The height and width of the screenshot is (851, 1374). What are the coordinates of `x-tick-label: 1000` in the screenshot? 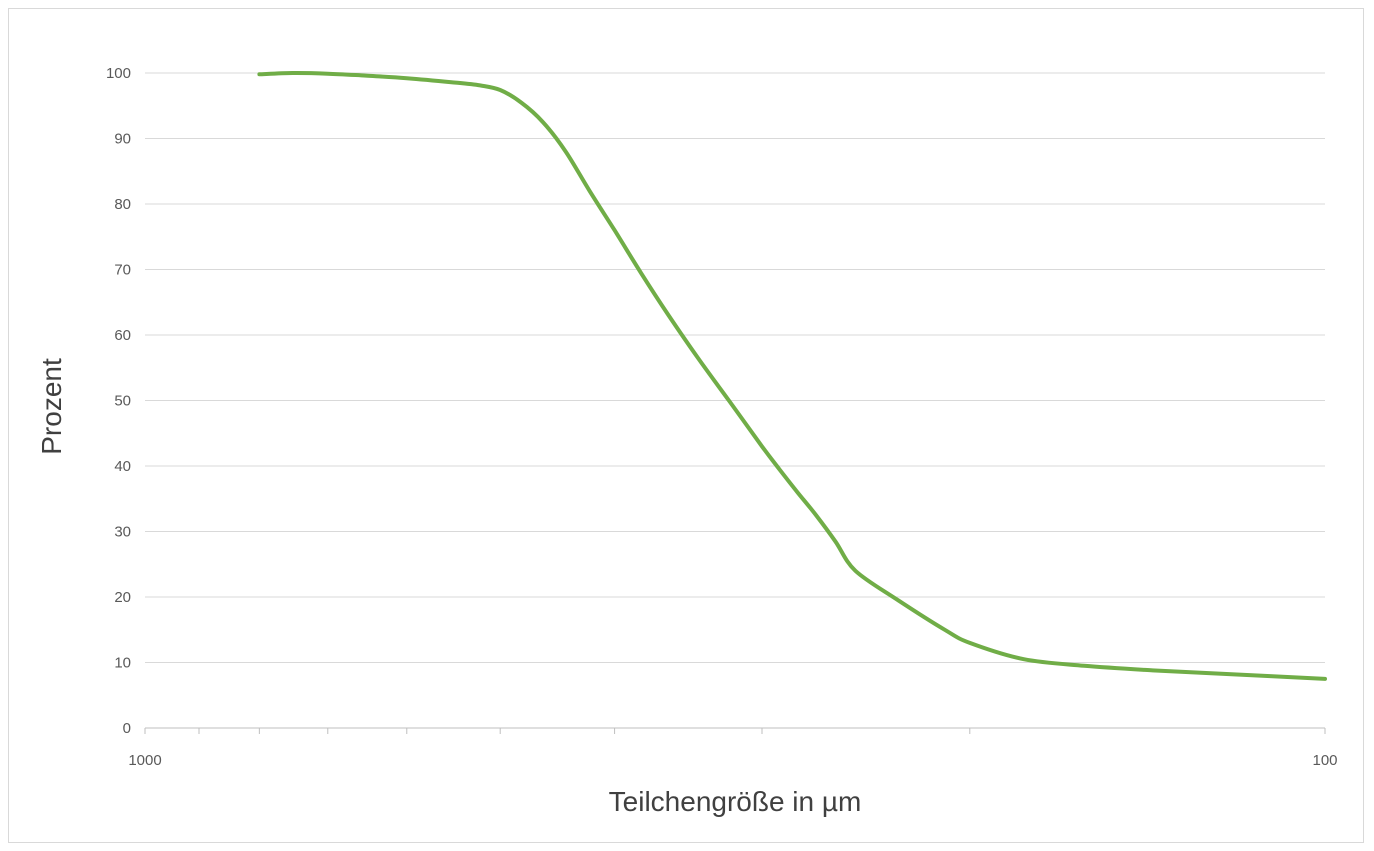 It's located at (144, 760).